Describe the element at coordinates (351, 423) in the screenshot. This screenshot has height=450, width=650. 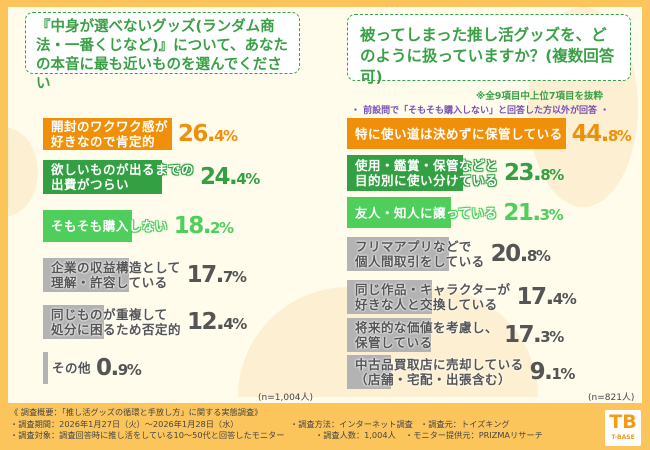
I see `survey-method: ・調査方法：インターネット調査` at that location.